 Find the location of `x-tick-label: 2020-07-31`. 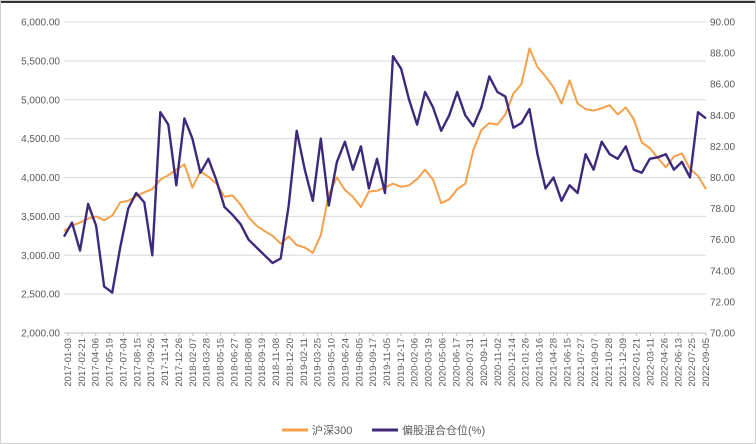

x-tick-label: 2020-07-31 is located at coordinates (470, 362).